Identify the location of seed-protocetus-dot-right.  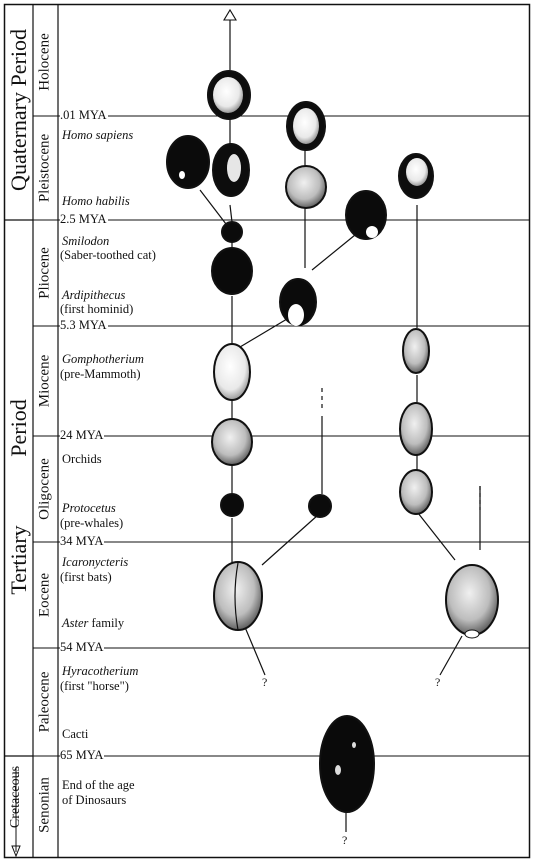
(320, 506).